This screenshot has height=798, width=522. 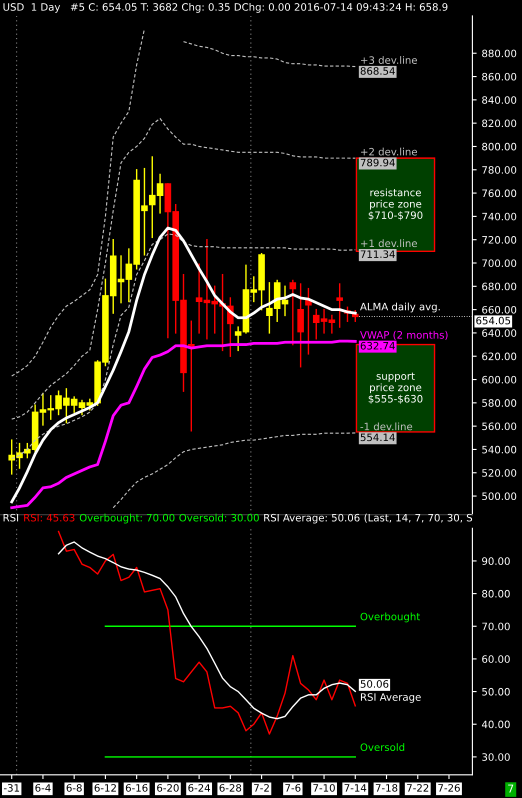 What do you see at coordinates (395, 388) in the screenshot?
I see `band-label: support price zone $555-$630` at bounding box center [395, 388].